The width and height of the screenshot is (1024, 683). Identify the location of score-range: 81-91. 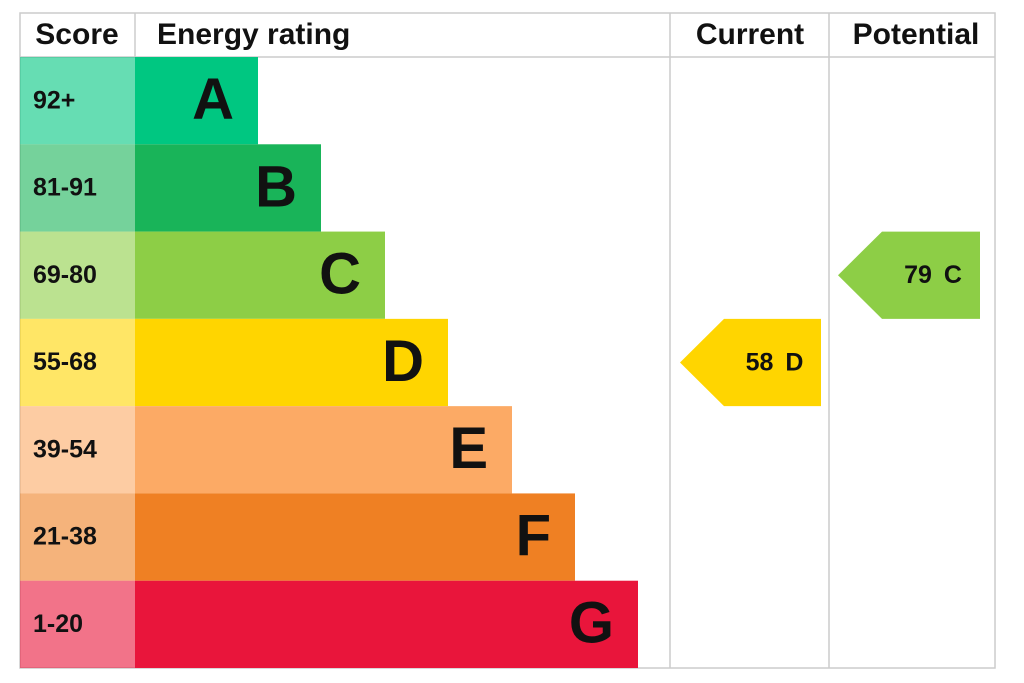
(65, 188).